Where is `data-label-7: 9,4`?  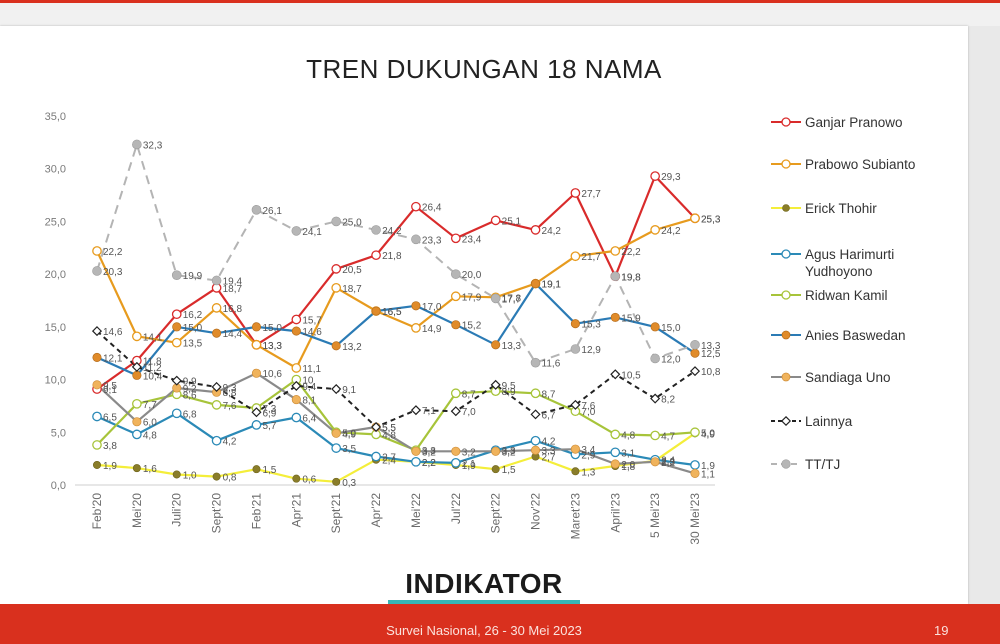 data-label-7: 9,4 is located at coordinates (309, 387).